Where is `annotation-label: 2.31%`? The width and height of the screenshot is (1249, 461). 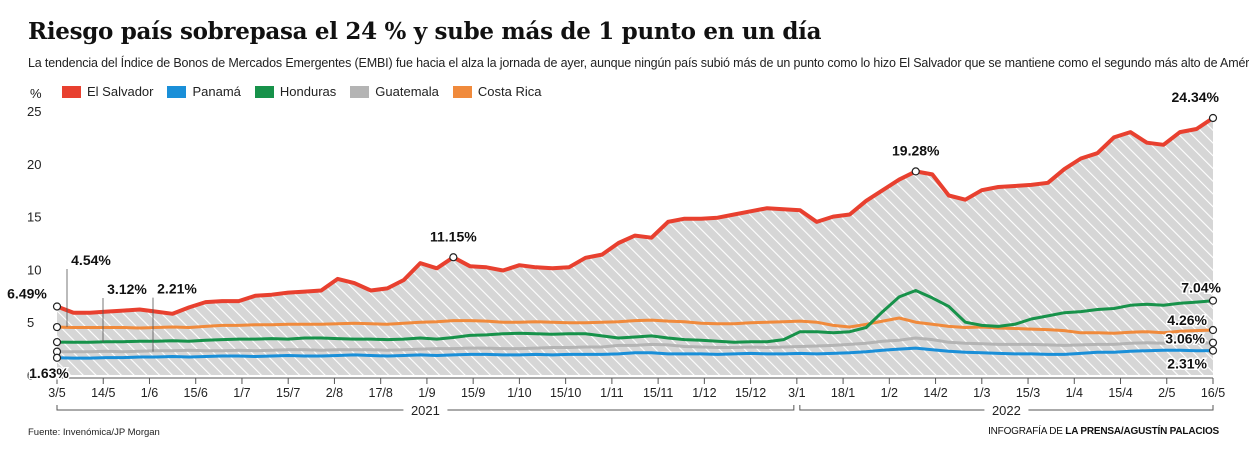 annotation-label: 2.31% is located at coordinates (1187, 364).